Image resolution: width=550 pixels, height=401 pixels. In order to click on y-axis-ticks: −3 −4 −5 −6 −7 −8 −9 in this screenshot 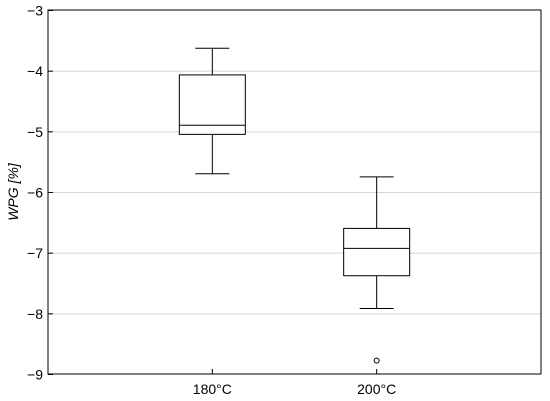, I will do `click(40, 193)`.